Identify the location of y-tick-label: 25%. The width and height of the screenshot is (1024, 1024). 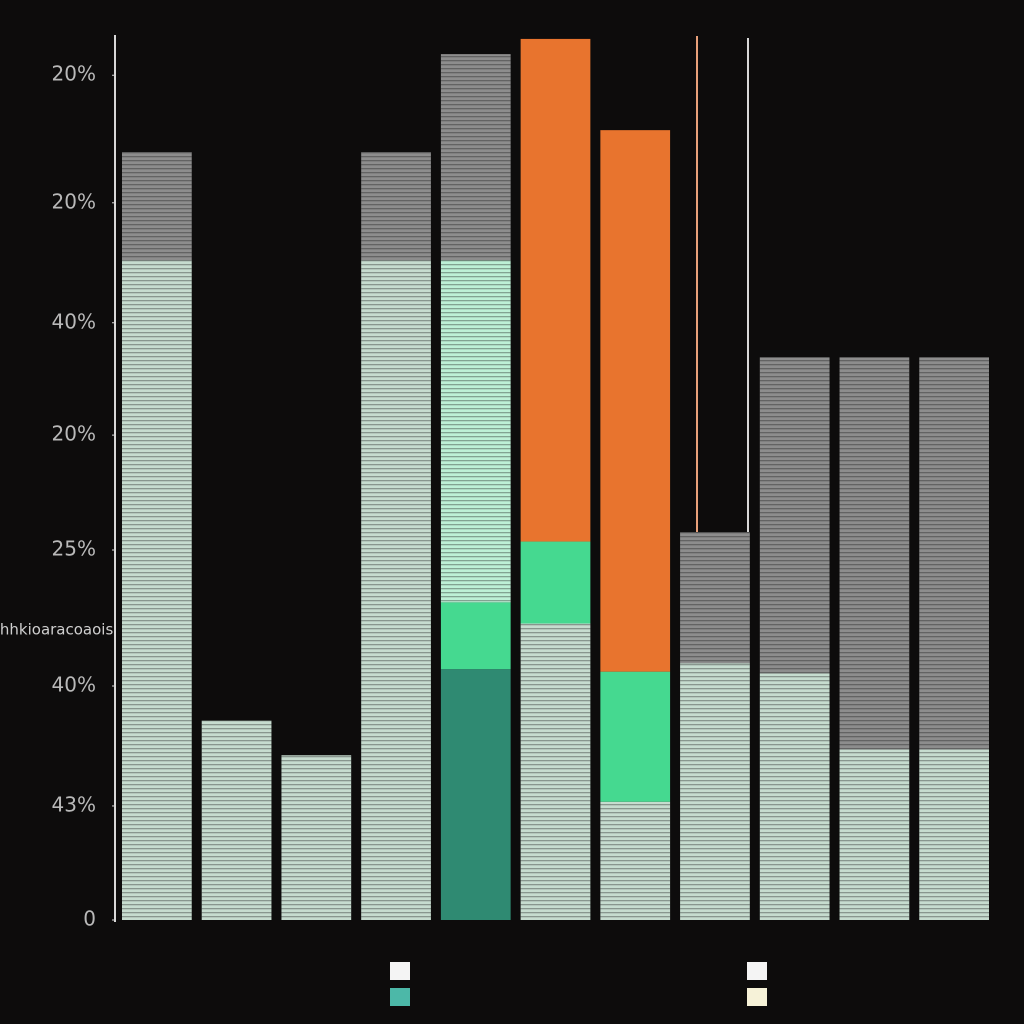
(74, 548).